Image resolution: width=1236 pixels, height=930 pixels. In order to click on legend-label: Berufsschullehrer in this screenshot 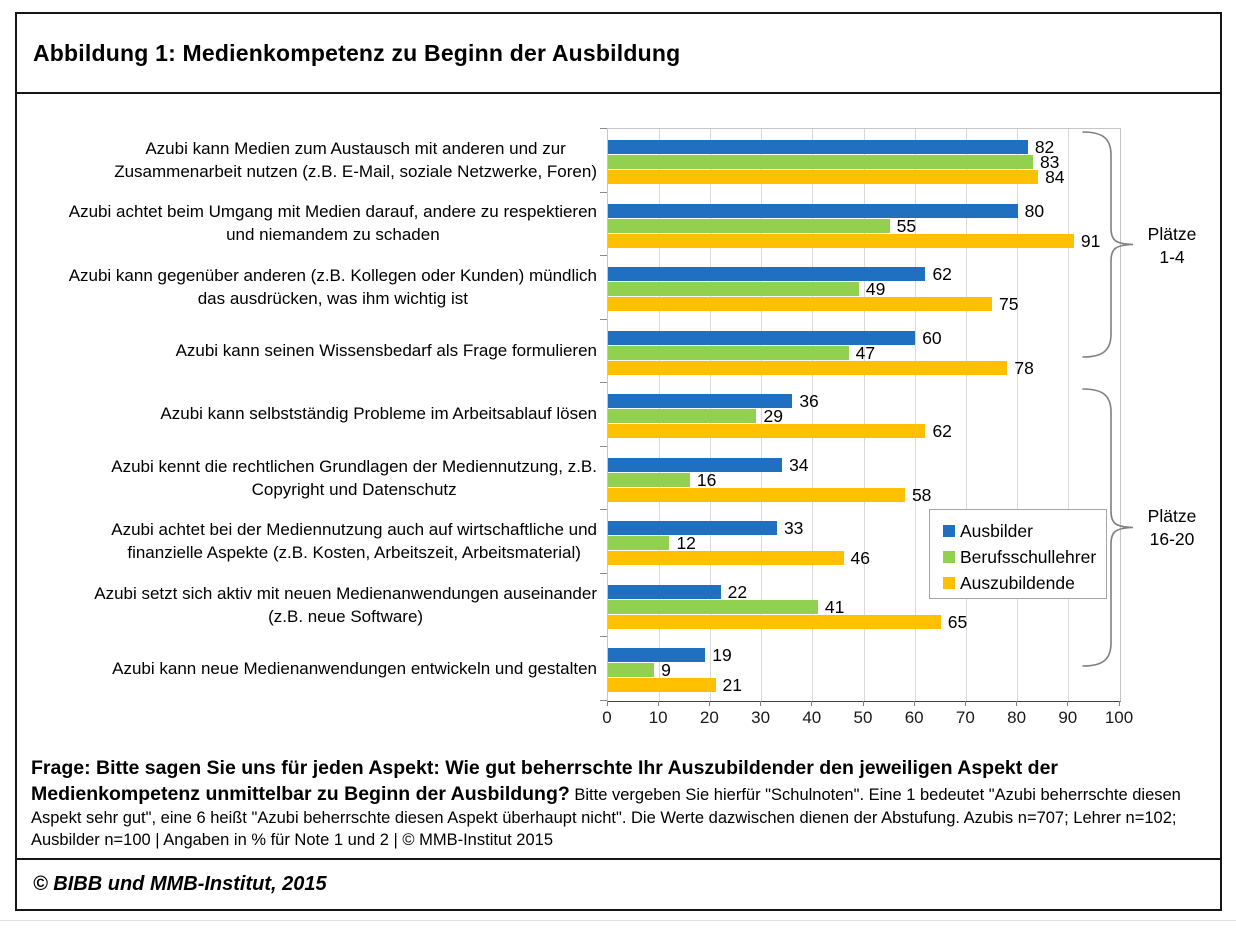, I will do `click(1028, 556)`.